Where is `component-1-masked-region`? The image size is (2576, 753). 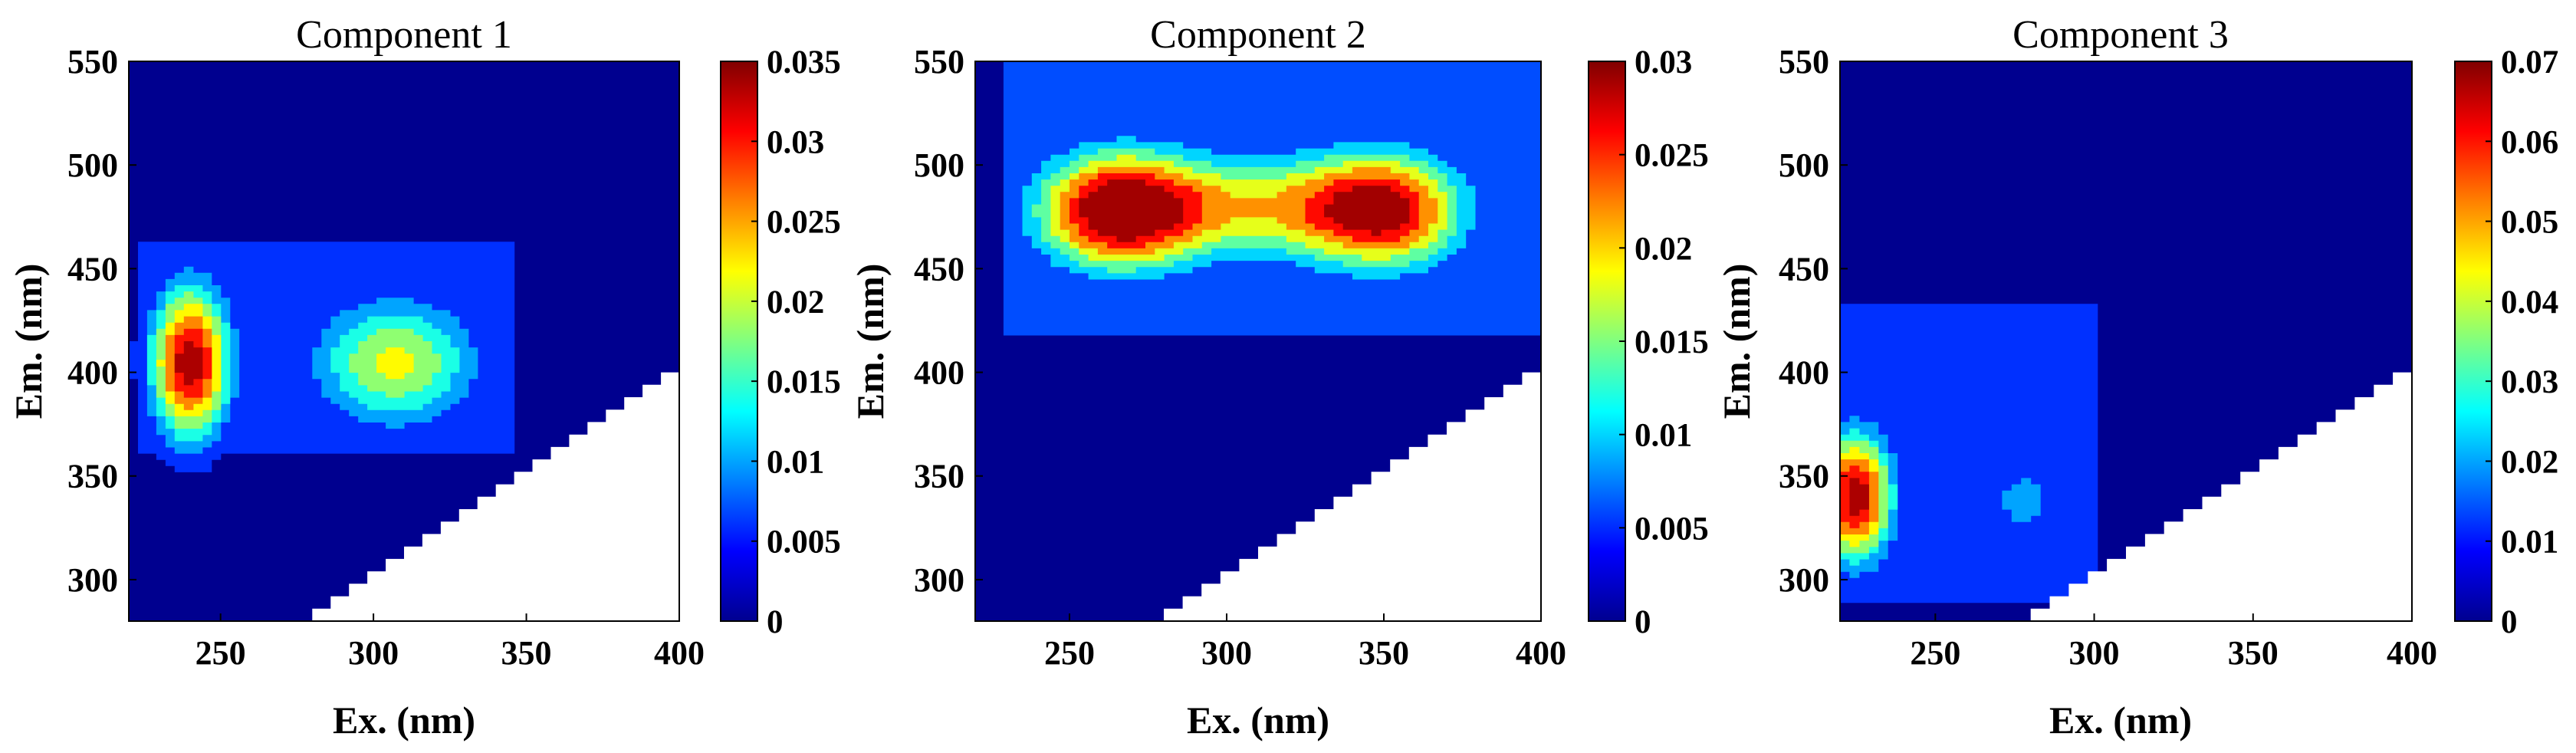
component-1-masked-region is located at coordinates (395, 496).